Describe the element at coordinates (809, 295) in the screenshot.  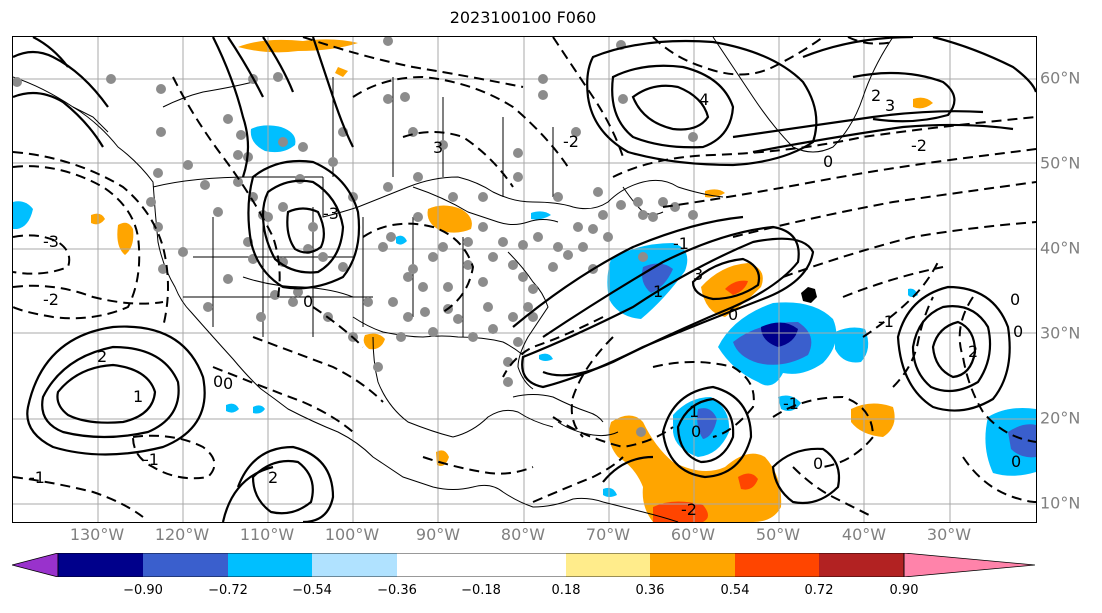
I see `storm-marker` at that location.